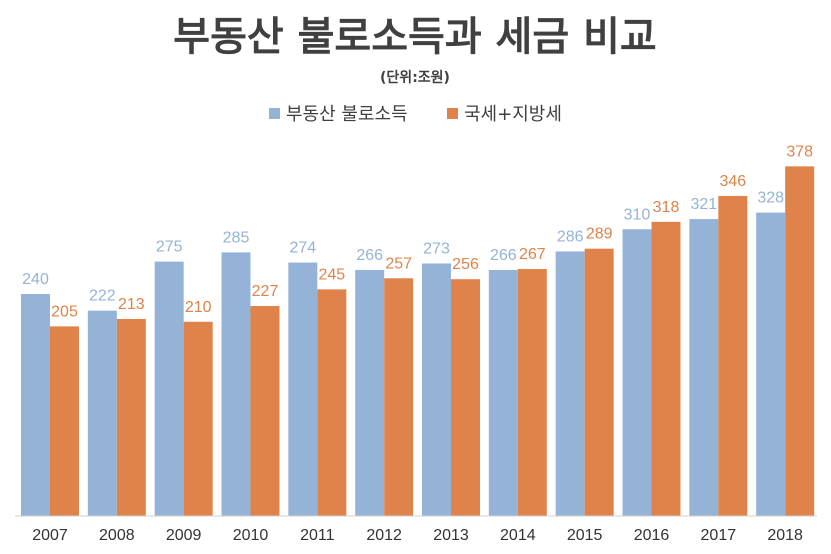 The height and width of the screenshot is (554, 831). Describe the element at coordinates (35, 279) in the screenshot. I see `data-label-real-estate-2007: 240` at that location.